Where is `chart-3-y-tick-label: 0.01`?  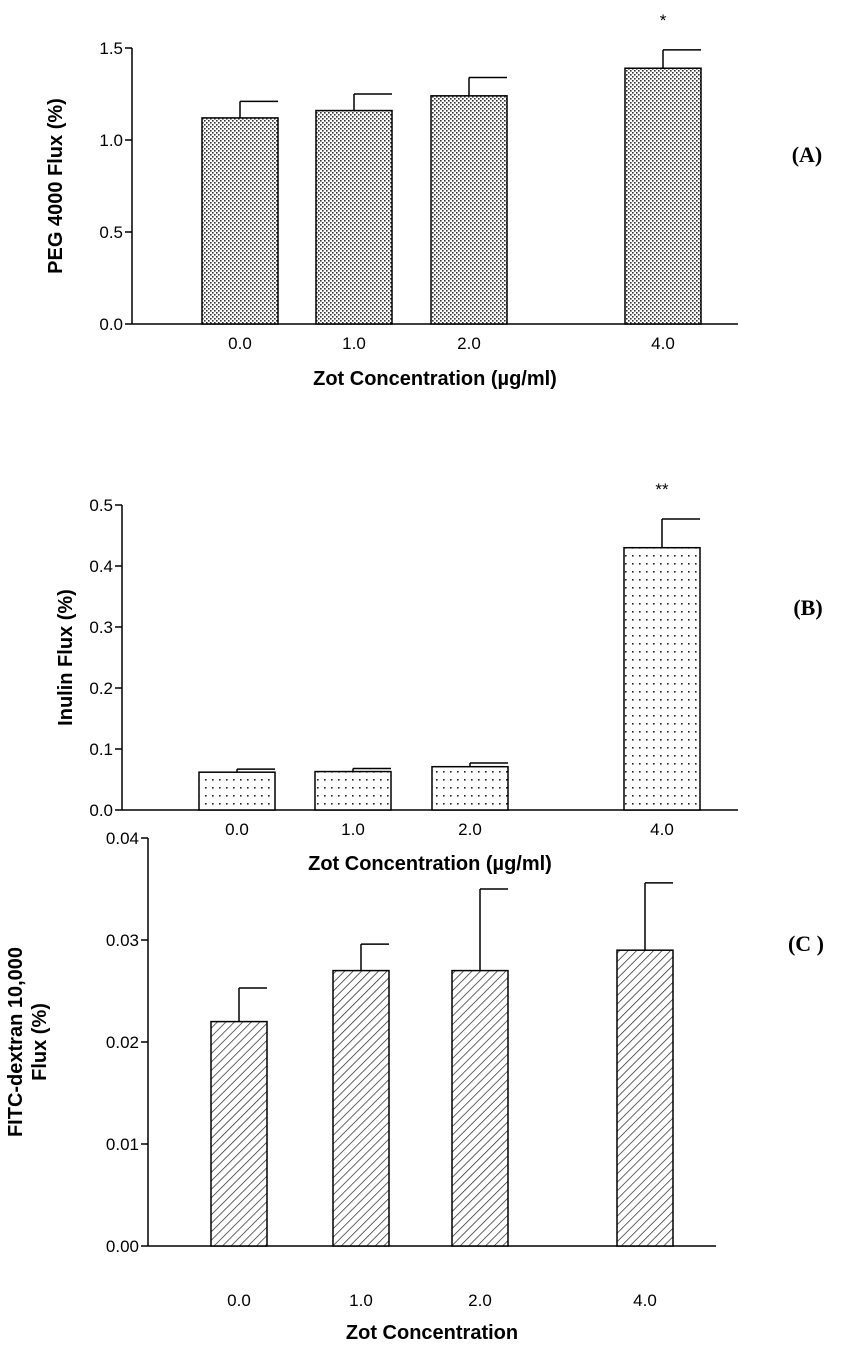
chart-3-y-tick-label: 0.01 is located at coordinates (122, 1144).